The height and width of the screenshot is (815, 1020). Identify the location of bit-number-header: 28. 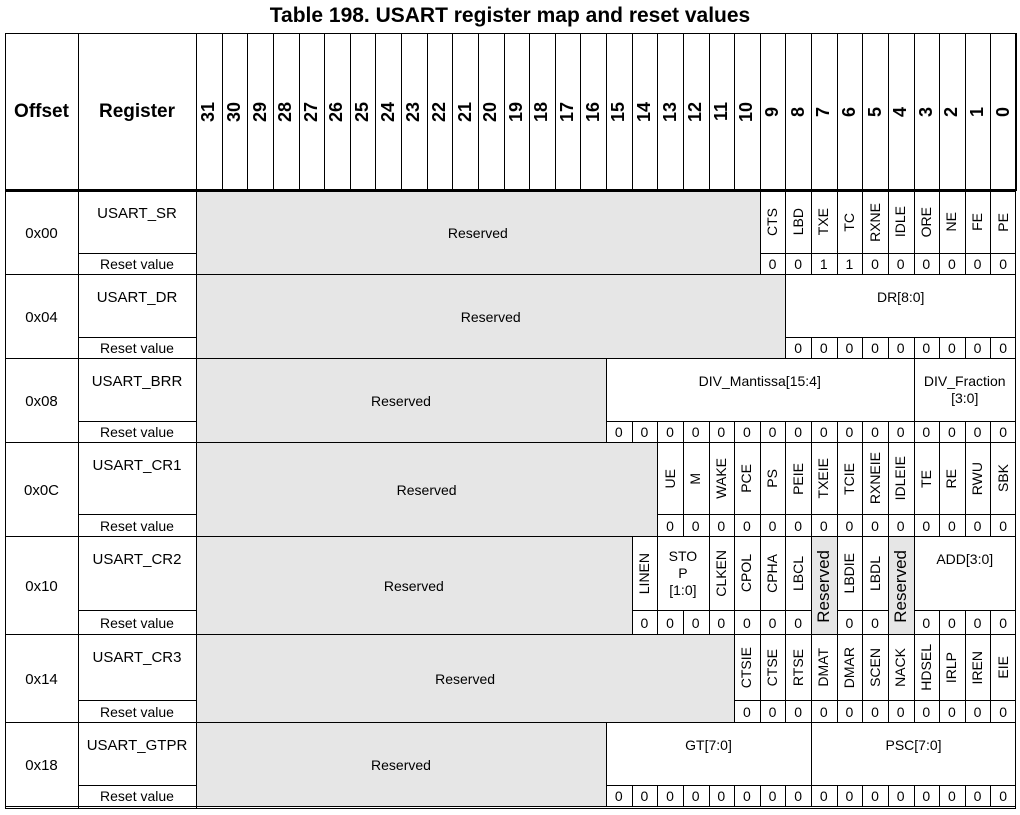
(286, 112).